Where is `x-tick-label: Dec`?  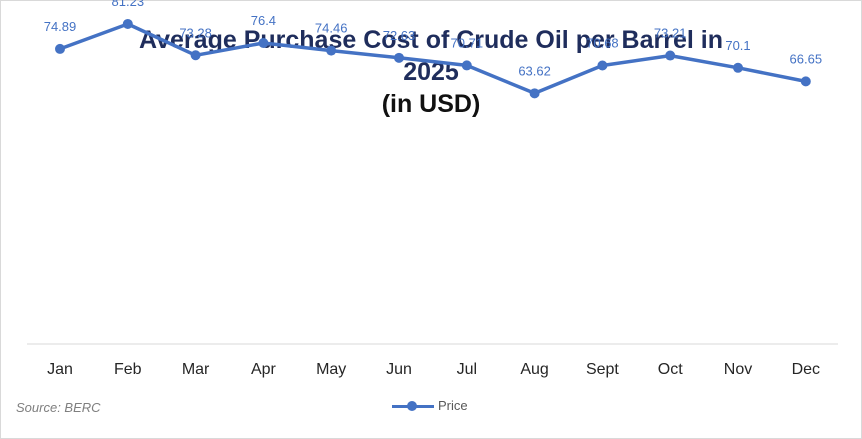
x-tick-label: Dec is located at coordinates (806, 369).